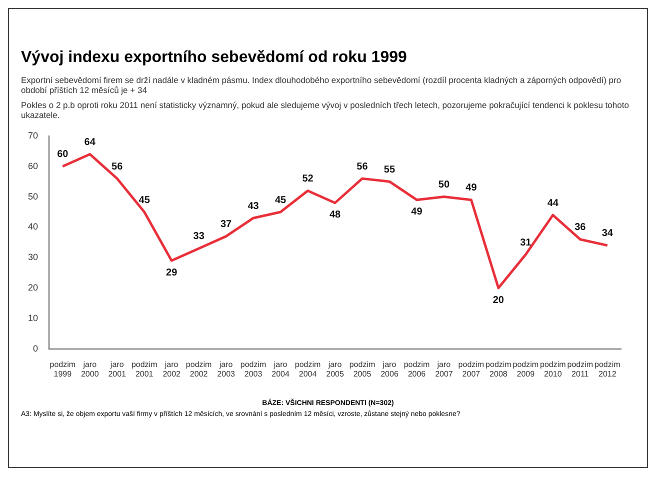 This screenshot has width=668, height=487. What do you see at coordinates (335, 369) in the screenshot?
I see `x-tick-label: jaro 2005` at bounding box center [335, 369].